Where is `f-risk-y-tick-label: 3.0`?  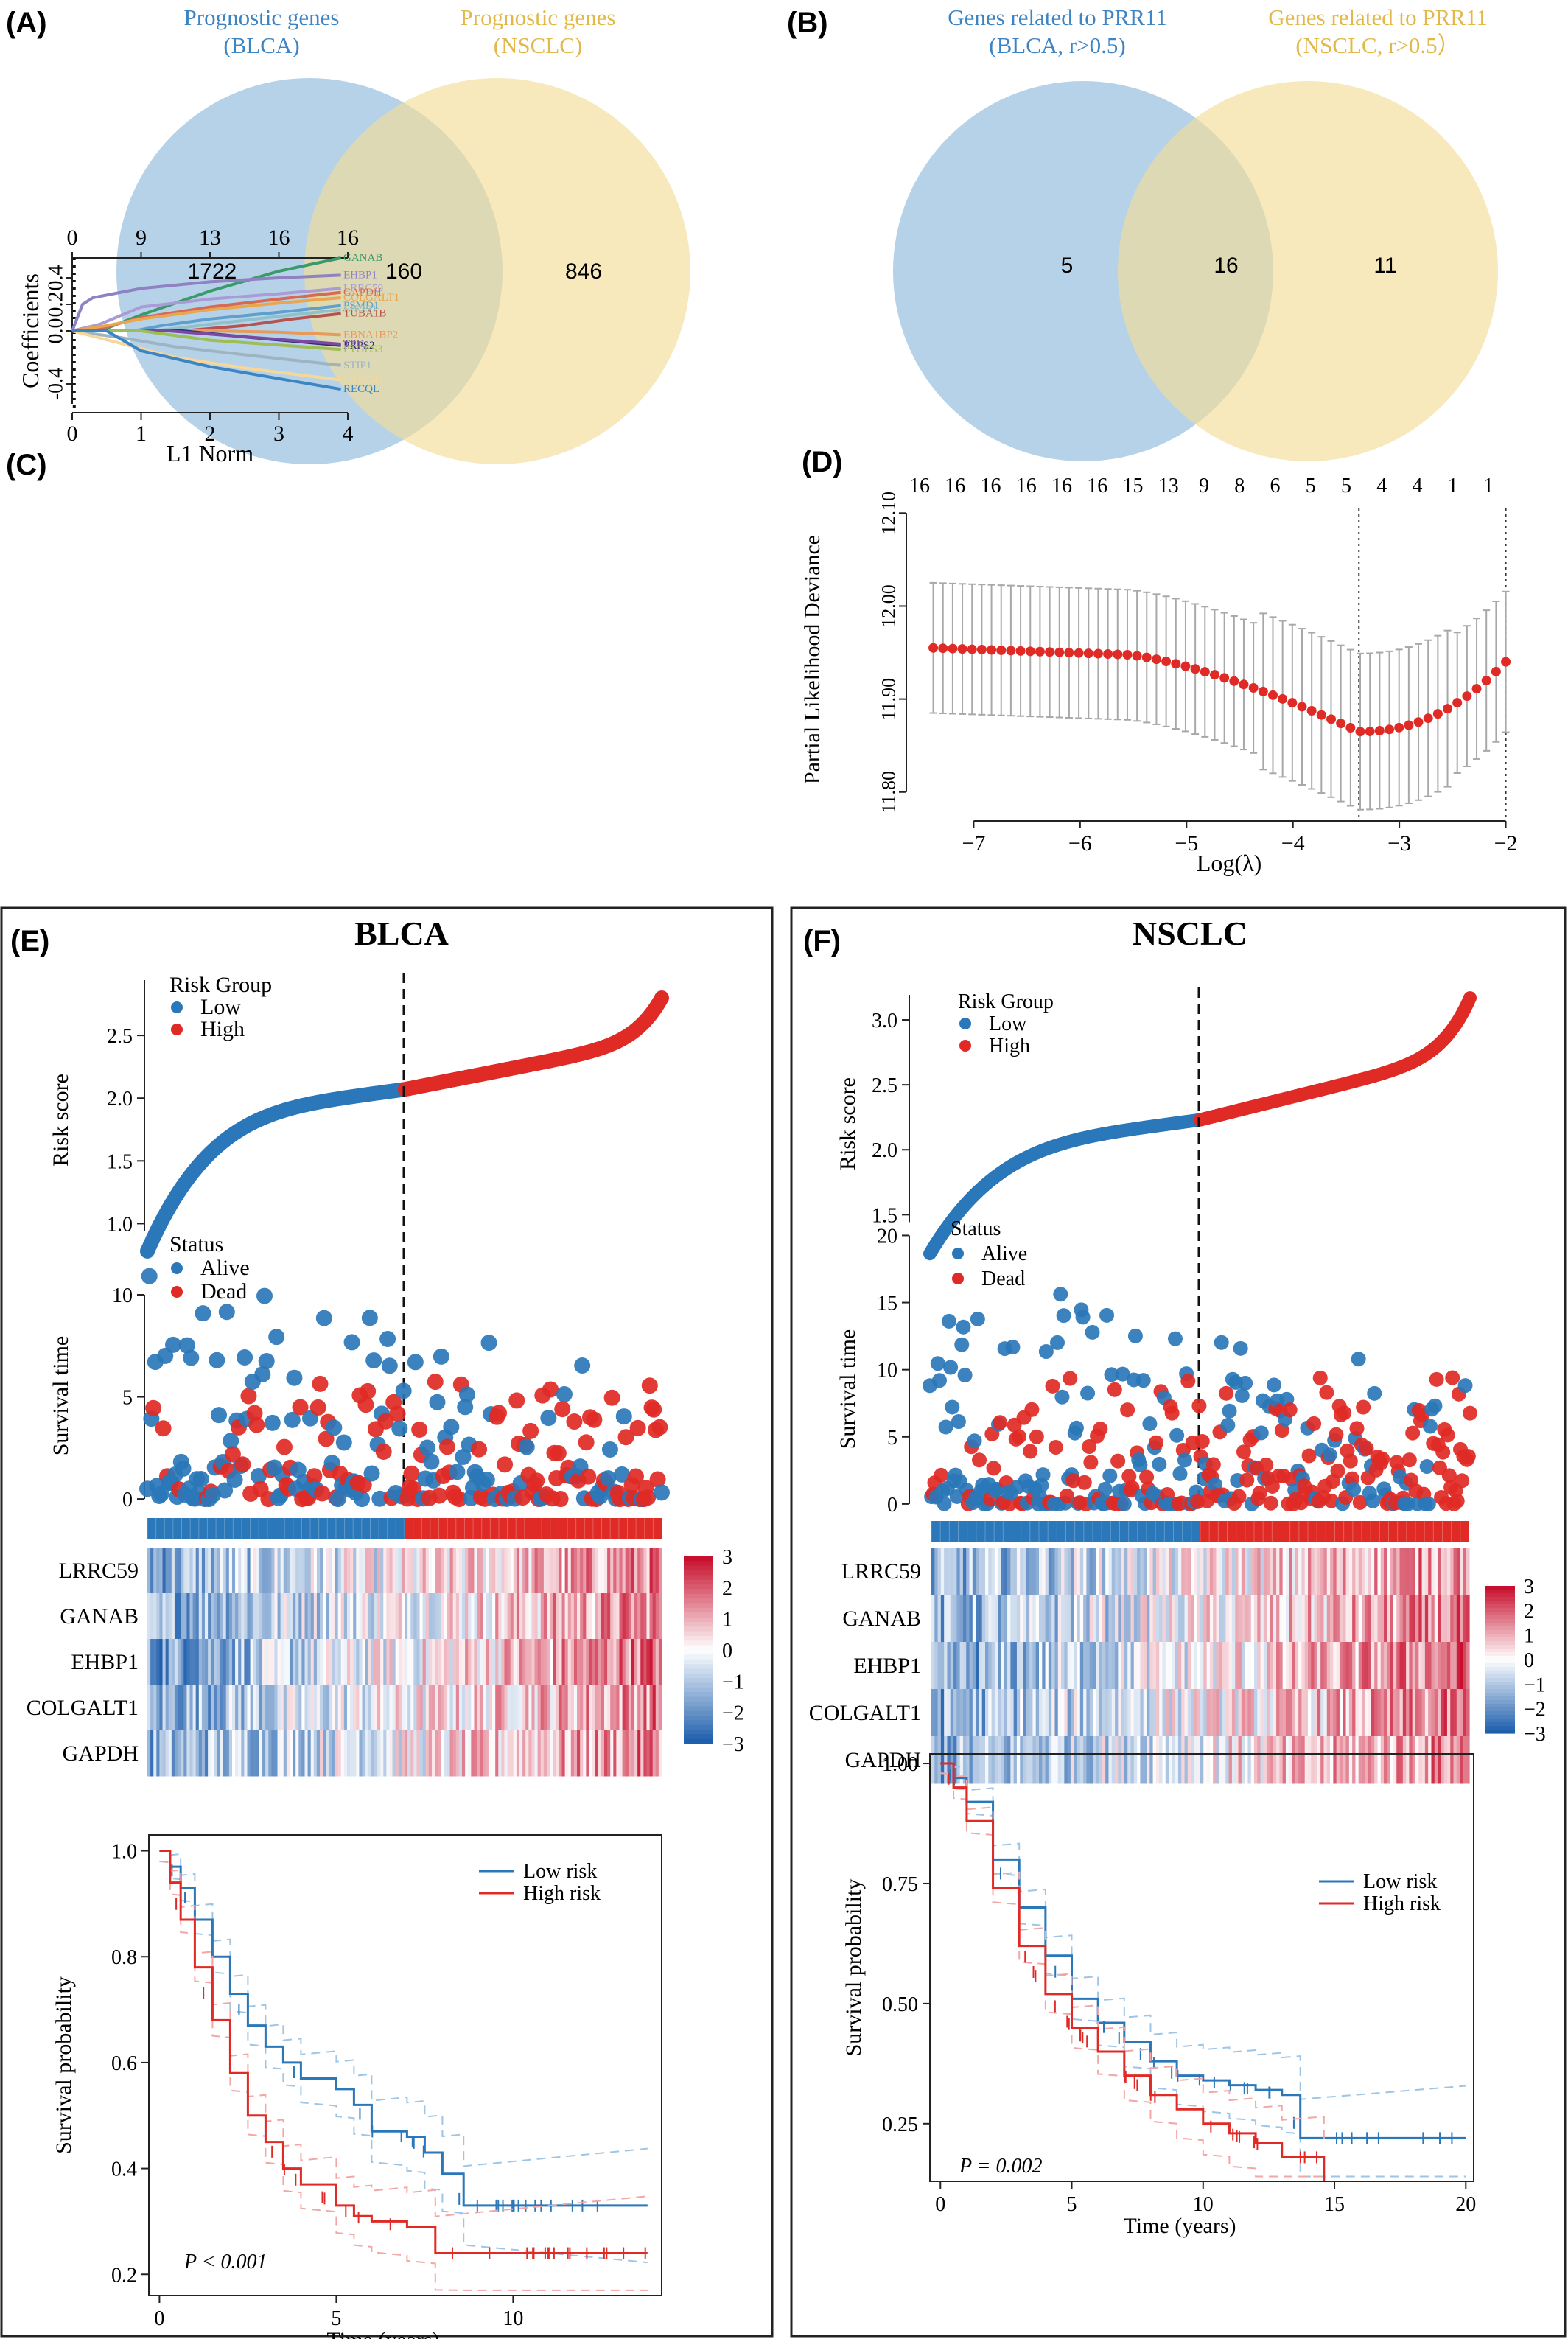
f-risk-y-tick-label: 3.0 is located at coordinates (884, 1021).